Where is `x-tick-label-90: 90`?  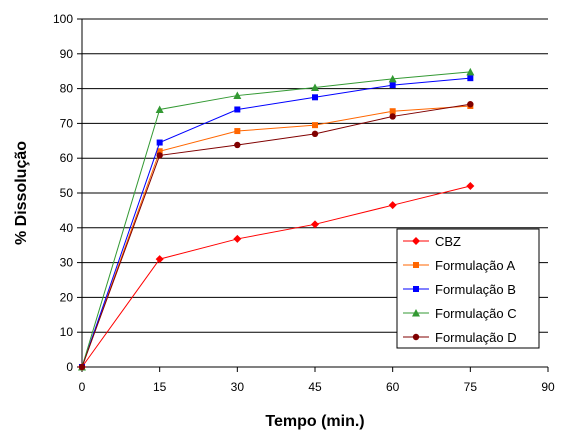
x-tick-label-90: 90 is located at coordinates (548, 387).